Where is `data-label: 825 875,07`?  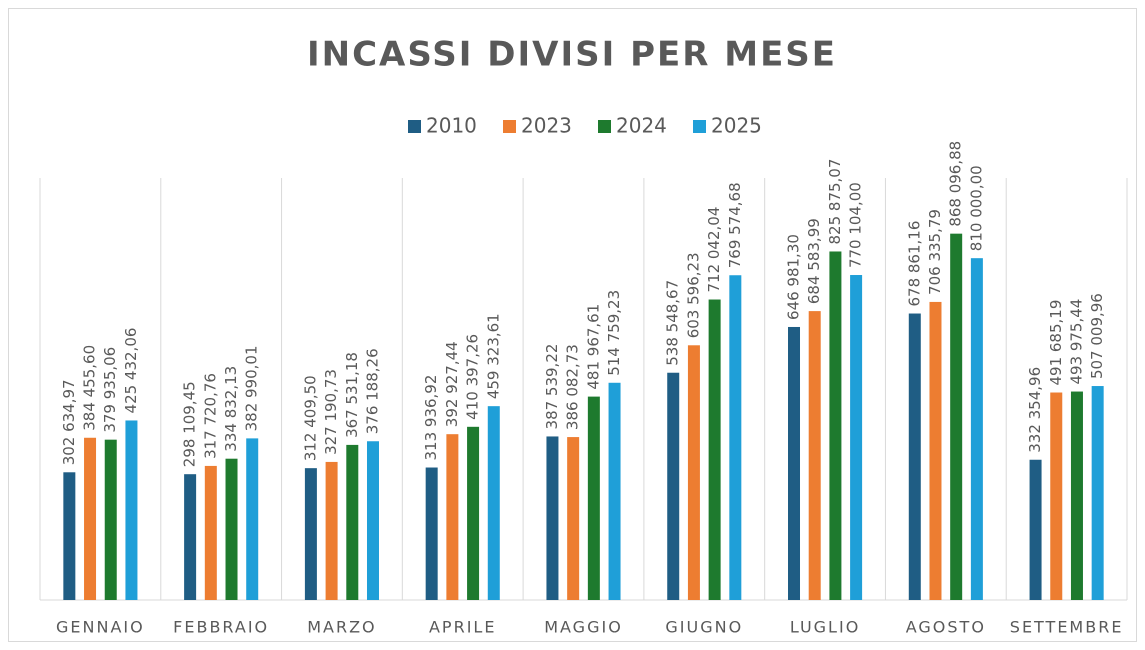 data-label: 825 875,07 is located at coordinates (835, 202).